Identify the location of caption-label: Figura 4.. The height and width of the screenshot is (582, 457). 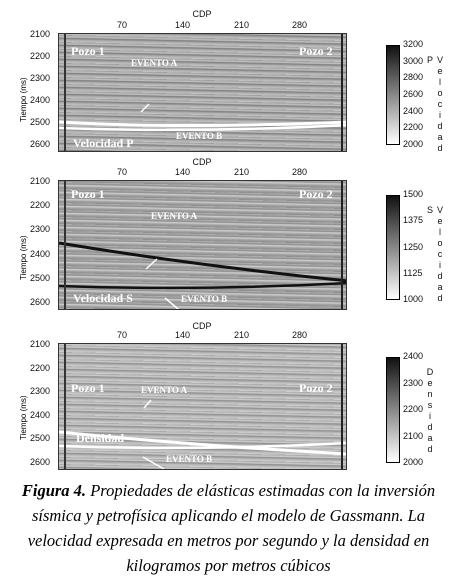
(54, 490).